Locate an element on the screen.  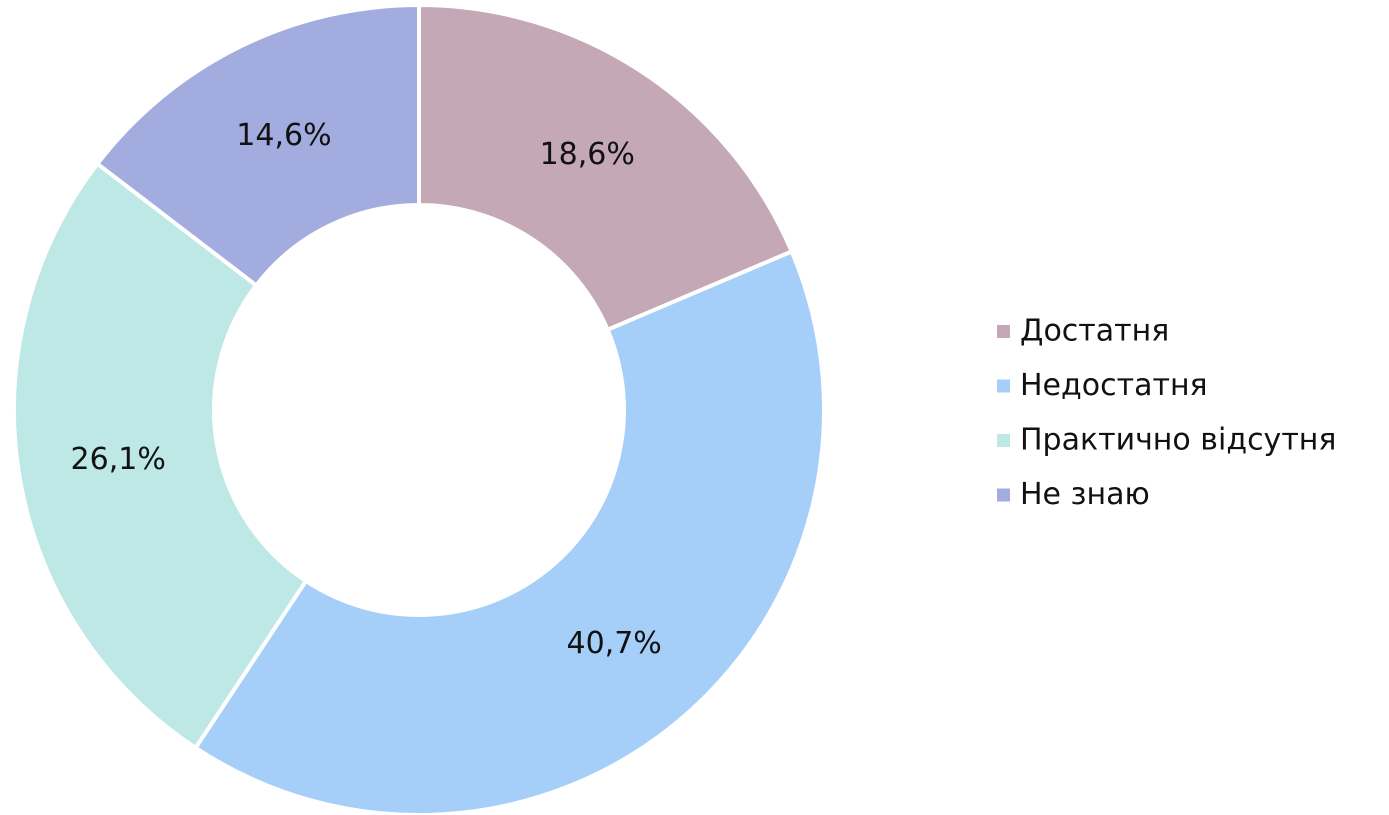
value-label: 26,1% is located at coordinates (118, 459).